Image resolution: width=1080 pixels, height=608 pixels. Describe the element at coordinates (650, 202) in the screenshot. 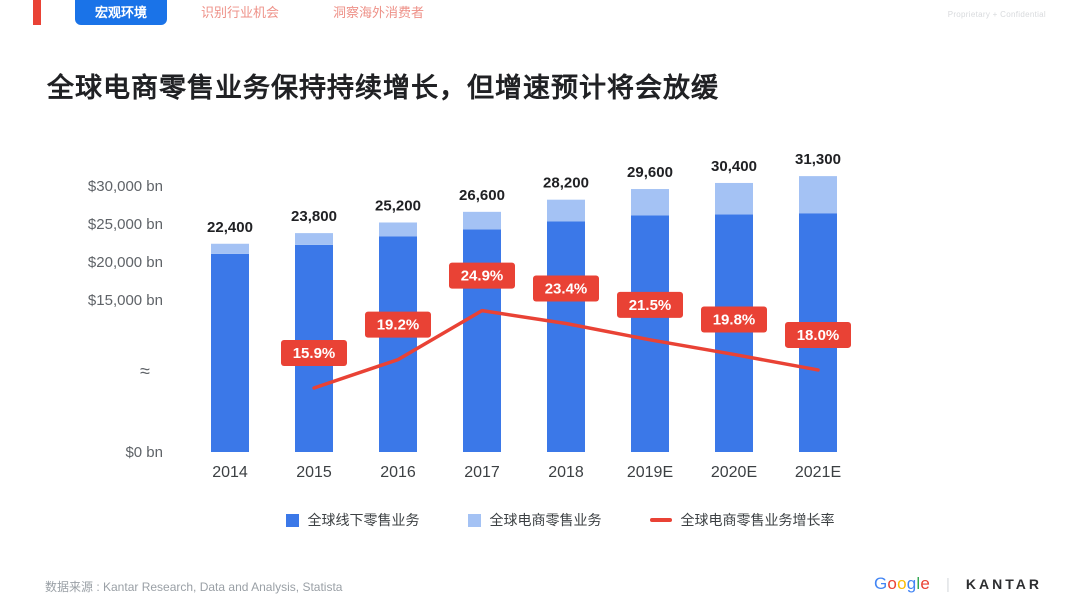

I see `bar-ecommerce-2019E` at that location.